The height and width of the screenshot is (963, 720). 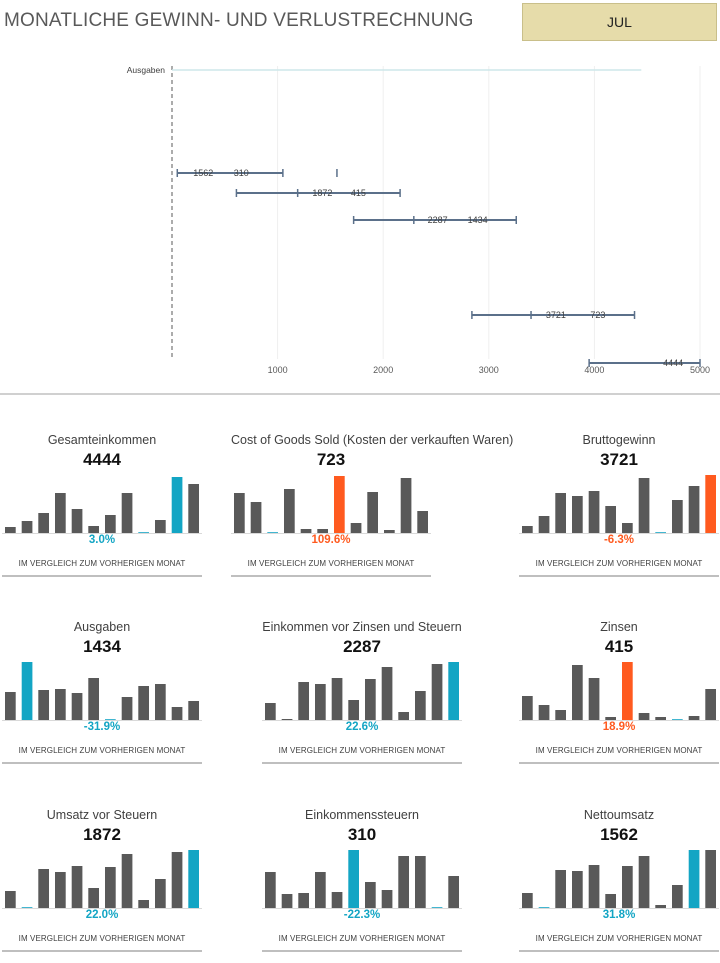 I want to click on waterfall-label: 415, so click(x=358, y=193).